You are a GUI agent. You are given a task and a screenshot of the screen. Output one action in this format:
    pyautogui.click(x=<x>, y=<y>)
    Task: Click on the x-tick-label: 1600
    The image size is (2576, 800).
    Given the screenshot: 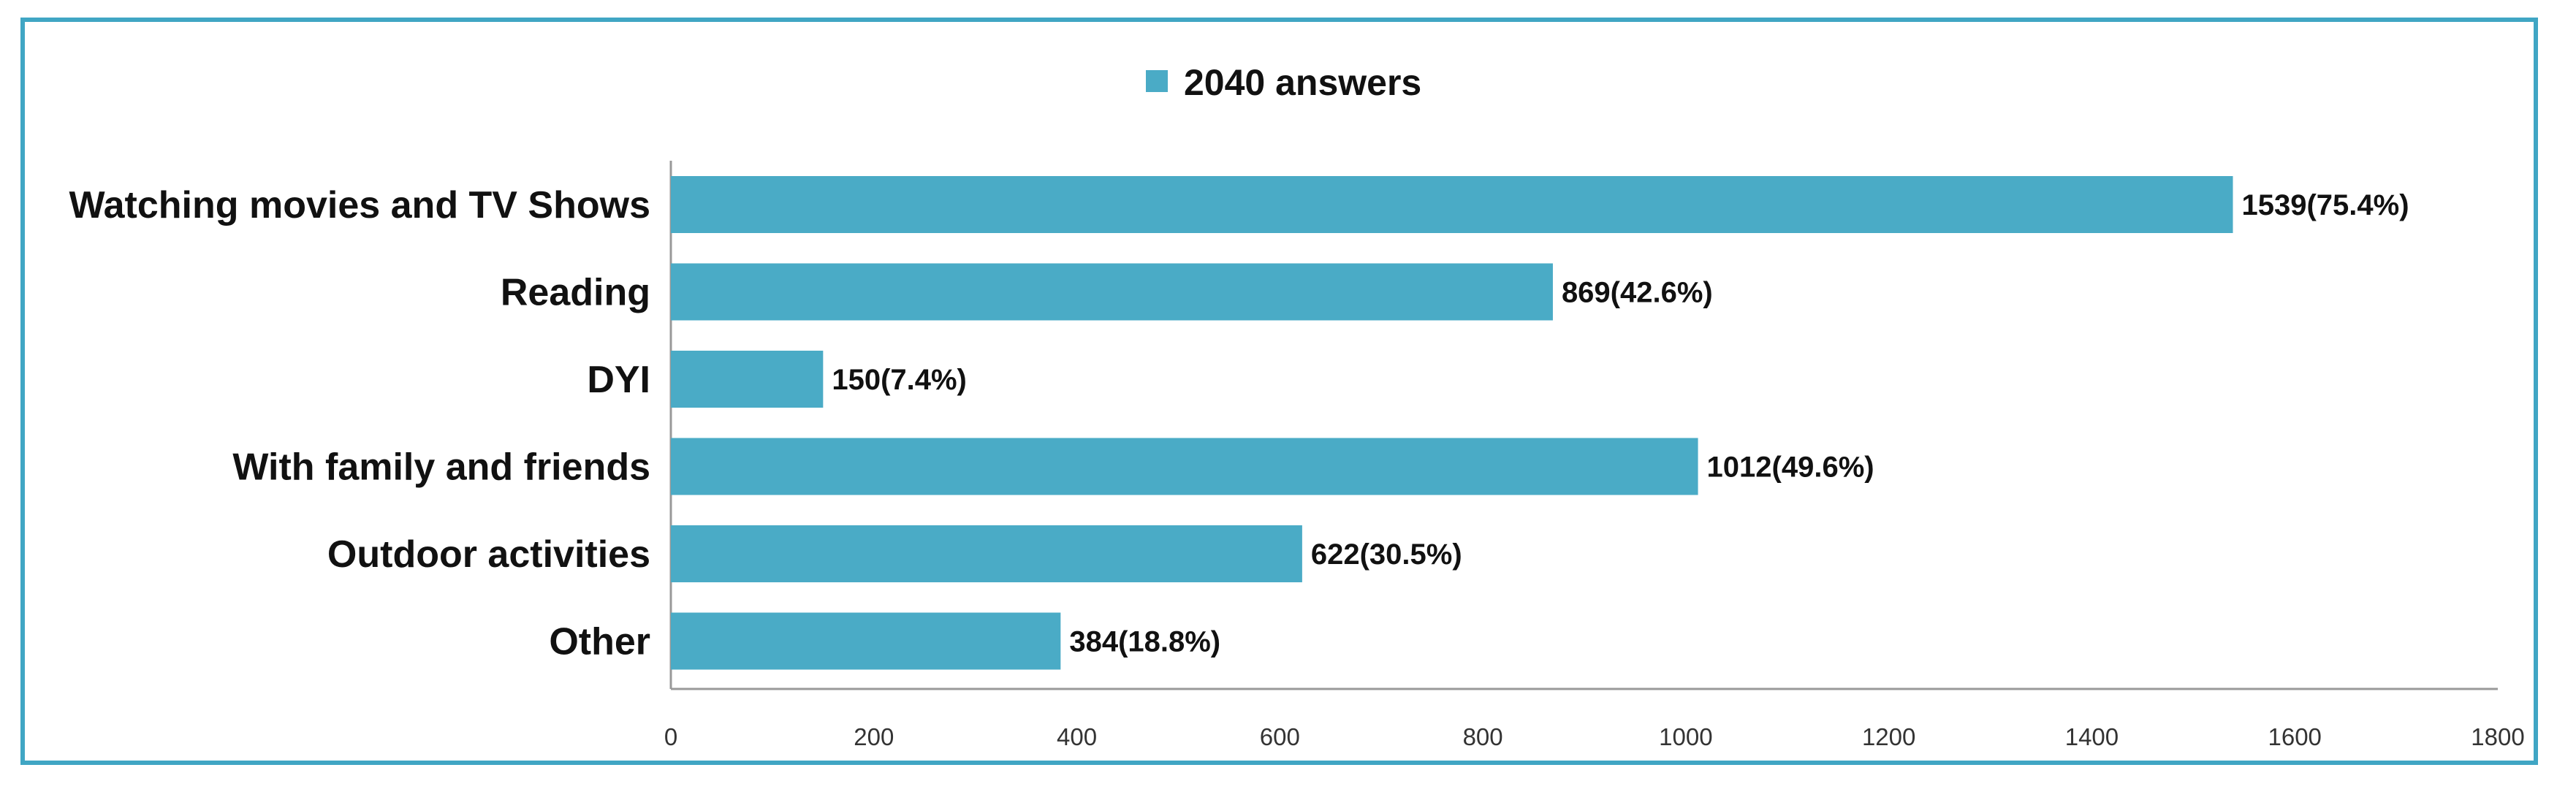 What is the action you would take?
    pyautogui.click(x=2295, y=736)
    